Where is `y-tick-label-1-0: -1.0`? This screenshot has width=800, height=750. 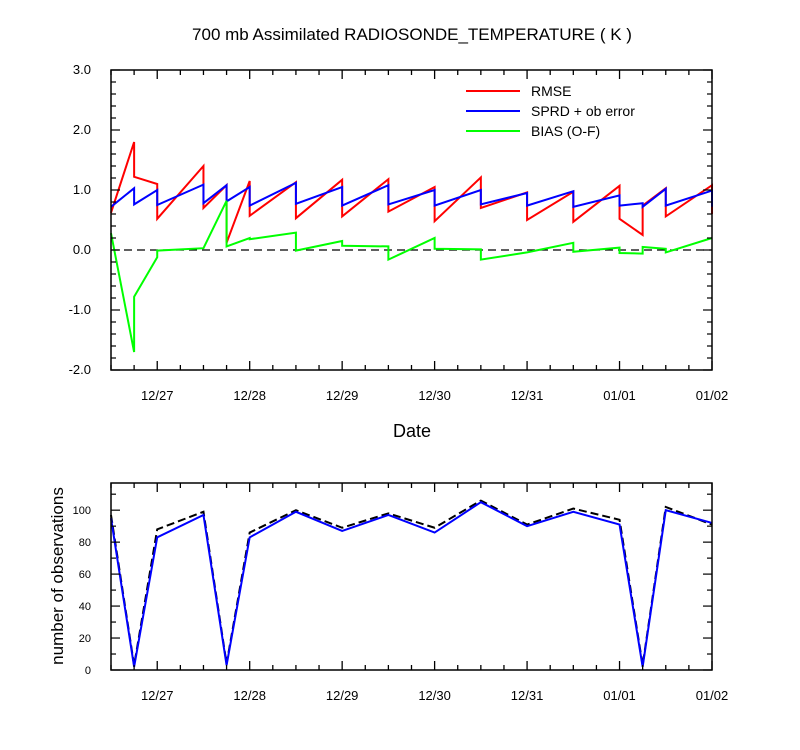
y-tick-label-1-0: -1.0 is located at coordinates (80, 309).